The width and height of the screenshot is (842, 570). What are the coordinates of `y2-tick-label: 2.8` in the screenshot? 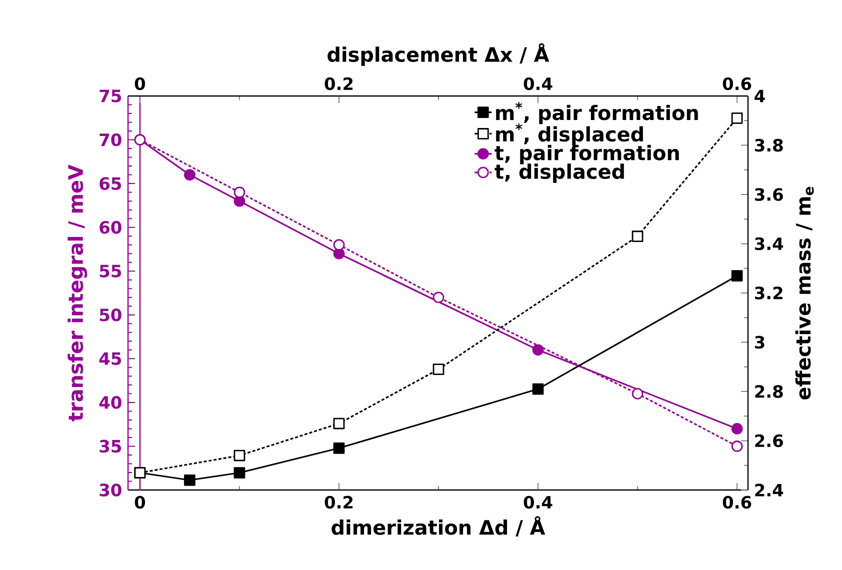 It's located at (769, 391).